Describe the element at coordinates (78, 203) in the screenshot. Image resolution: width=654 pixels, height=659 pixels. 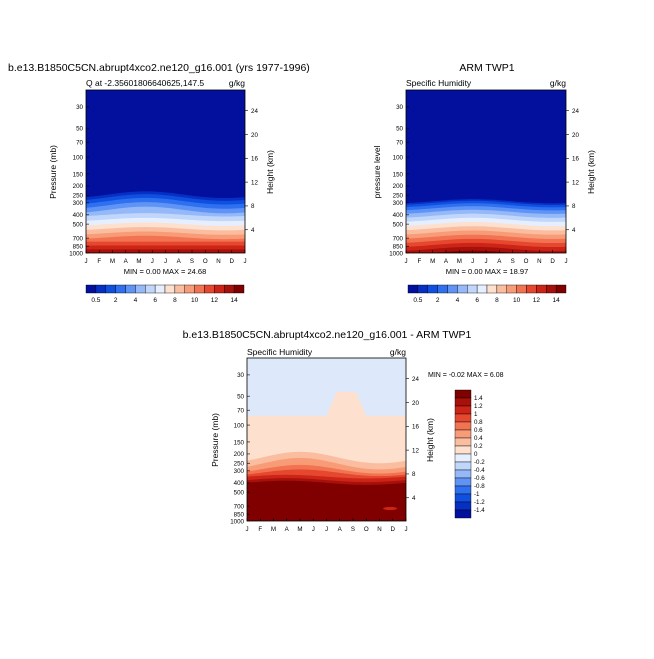
I see `model-pressure-tick-label: 300` at that location.